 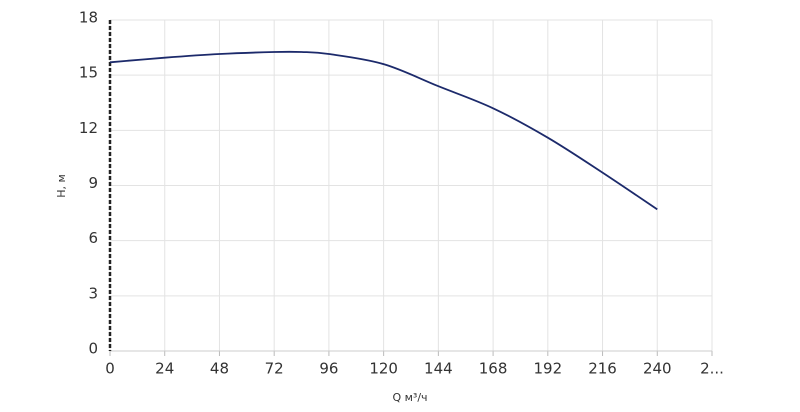 I want to click on x-tick-label: 168, so click(x=493, y=369).